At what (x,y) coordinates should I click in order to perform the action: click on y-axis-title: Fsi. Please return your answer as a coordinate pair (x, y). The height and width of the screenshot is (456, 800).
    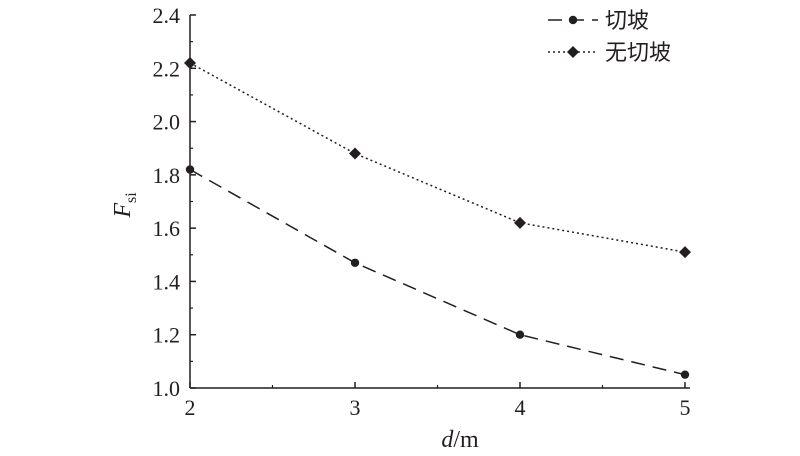
    Looking at the image, I should click on (125, 205).